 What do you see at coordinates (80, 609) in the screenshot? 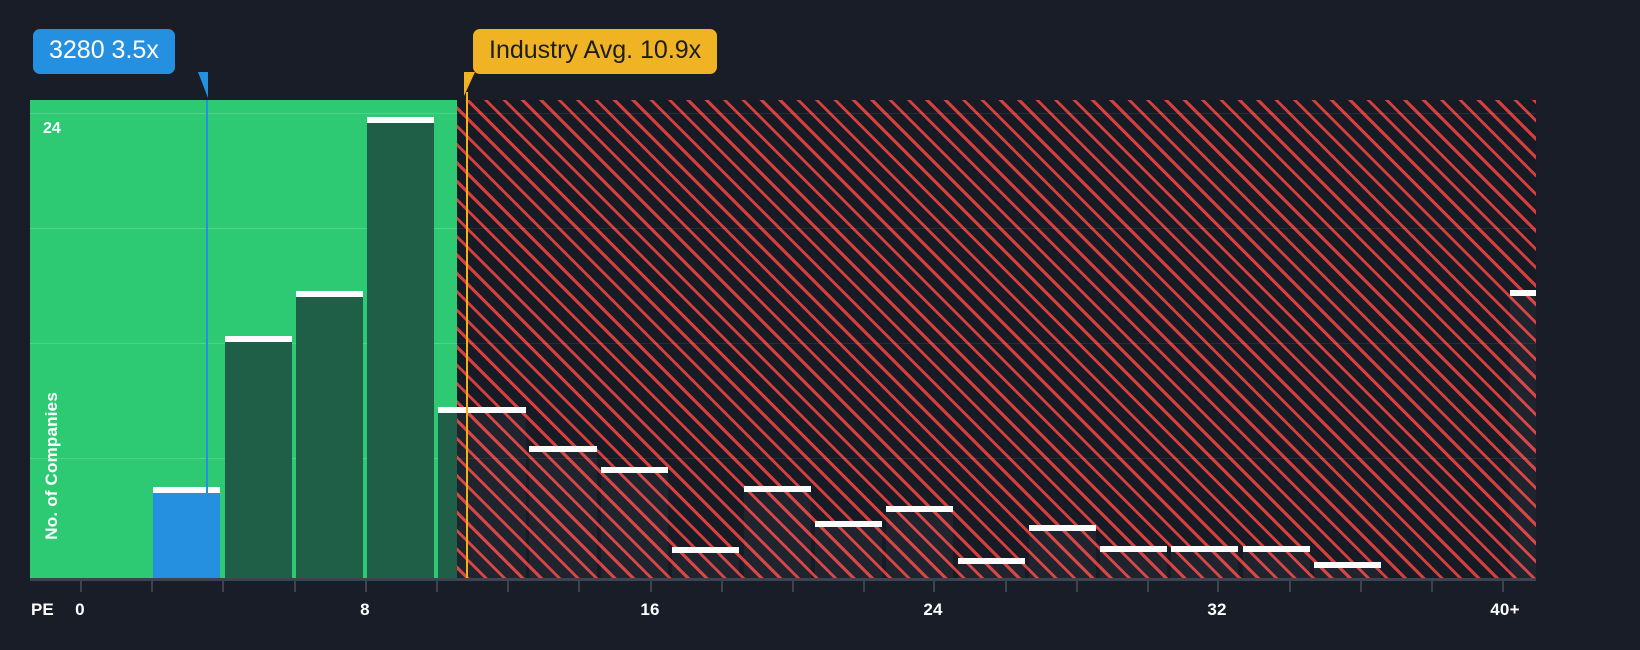
I see `x-tick-label-0: 0` at bounding box center [80, 609].